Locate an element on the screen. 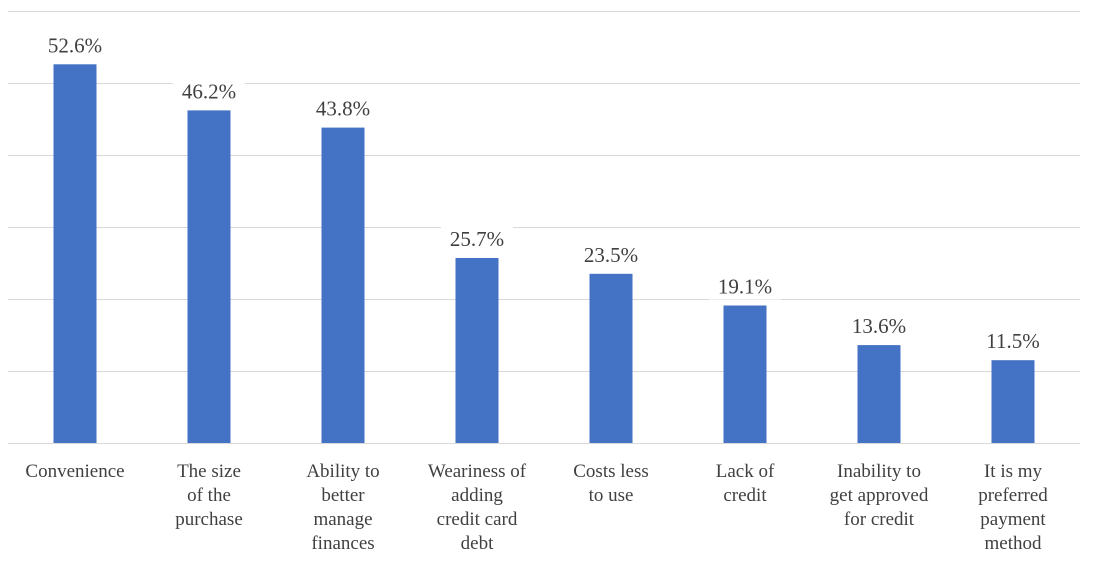  category-label-line: method is located at coordinates (1013, 543).